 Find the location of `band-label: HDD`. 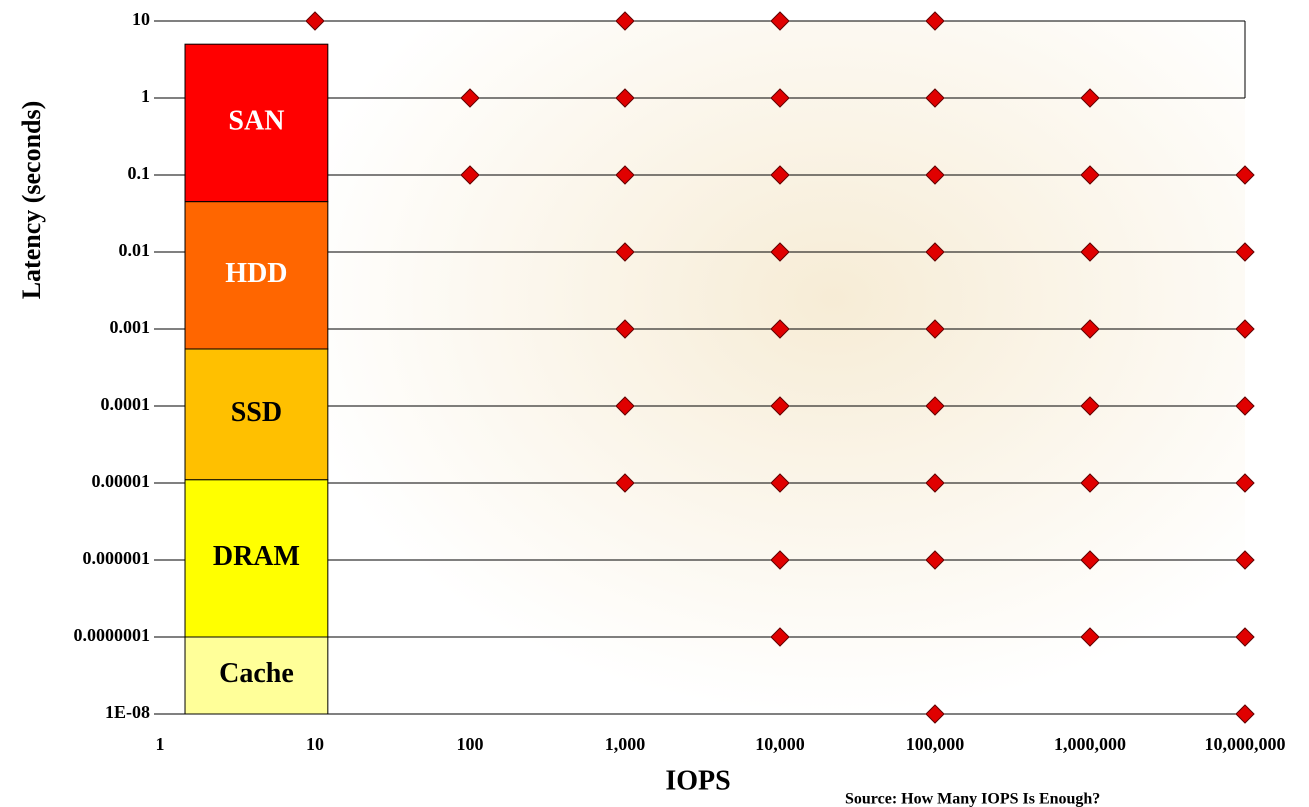

band-label: HDD is located at coordinates (256, 273).